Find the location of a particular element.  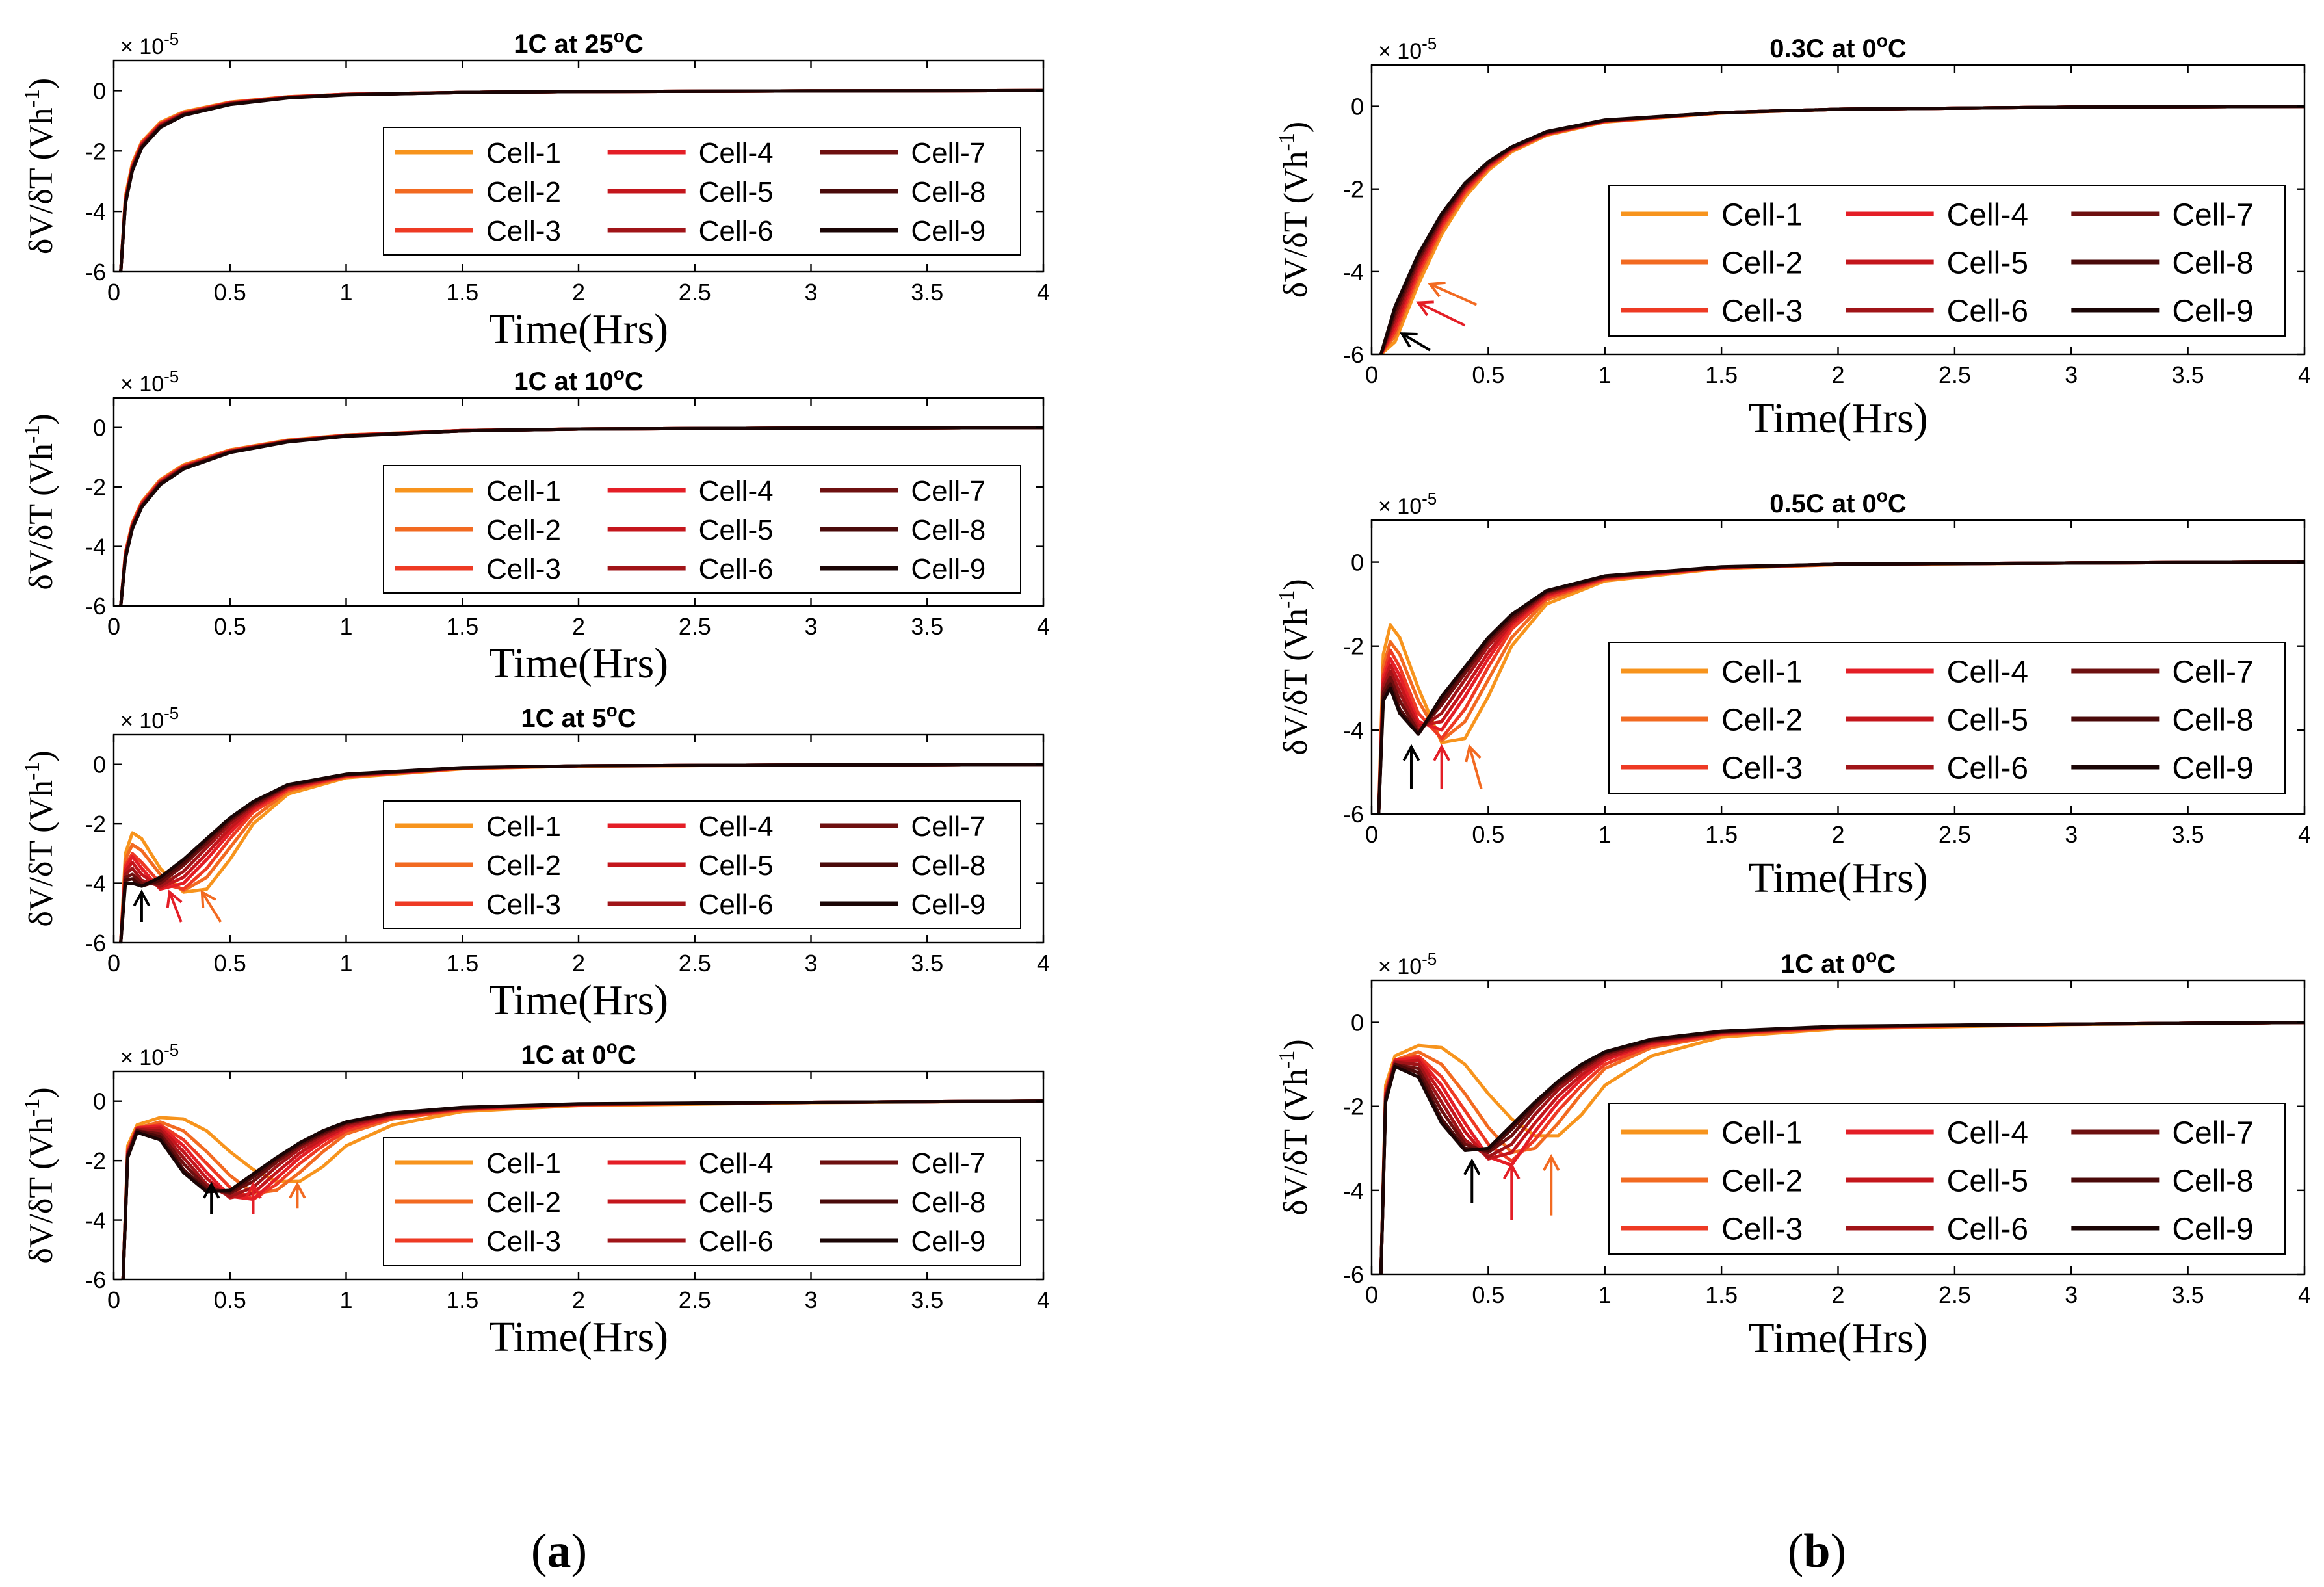

exponent-label: × 10⁻⁵ is located at coordinates (149, 44).